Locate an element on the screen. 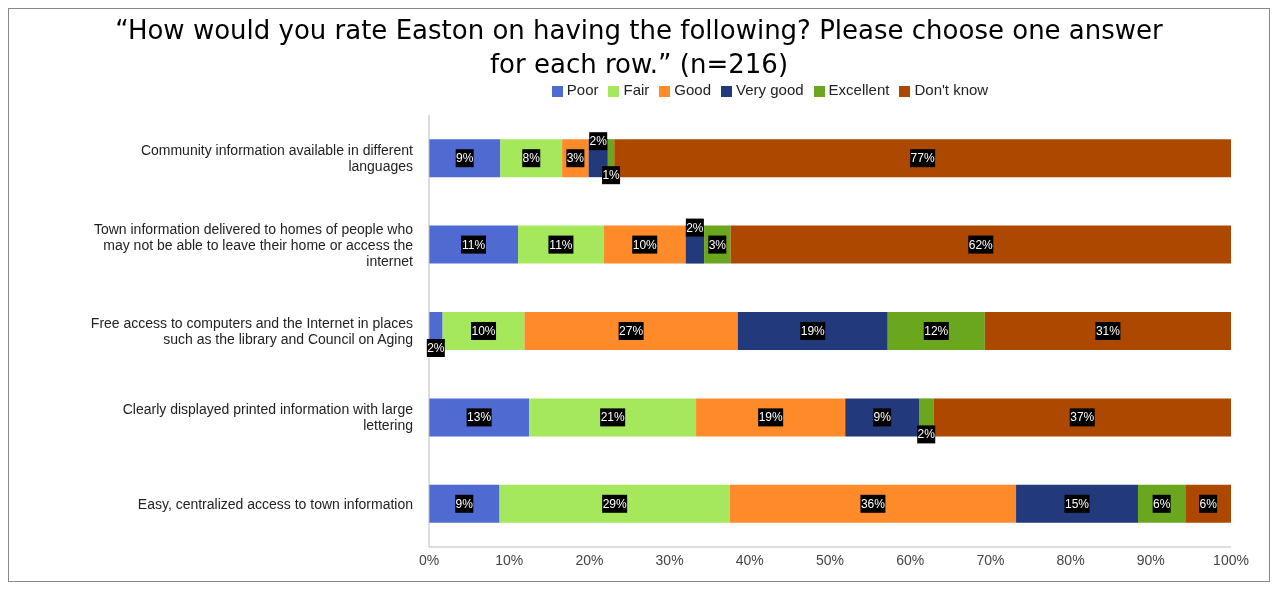 This screenshot has width=1285, height=613. y-tick-label: Community information available in different languages is located at coordinates (277, 158).